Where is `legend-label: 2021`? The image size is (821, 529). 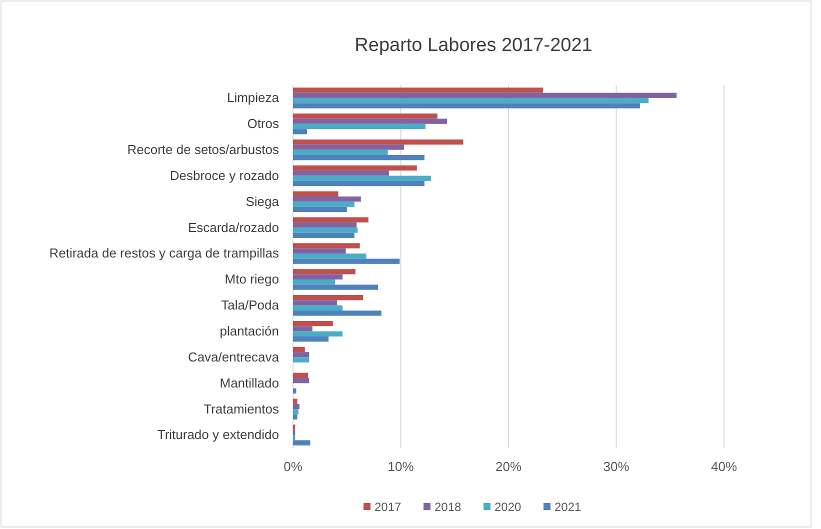
legend-label: 2021 is located at coordinates (568, 507).